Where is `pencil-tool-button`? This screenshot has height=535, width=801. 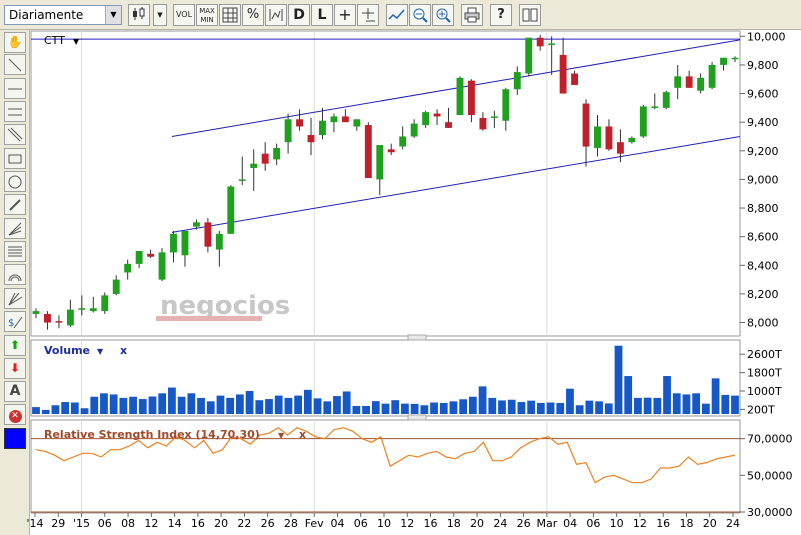
pencil-tool-button is located at coordinates (15, 204).